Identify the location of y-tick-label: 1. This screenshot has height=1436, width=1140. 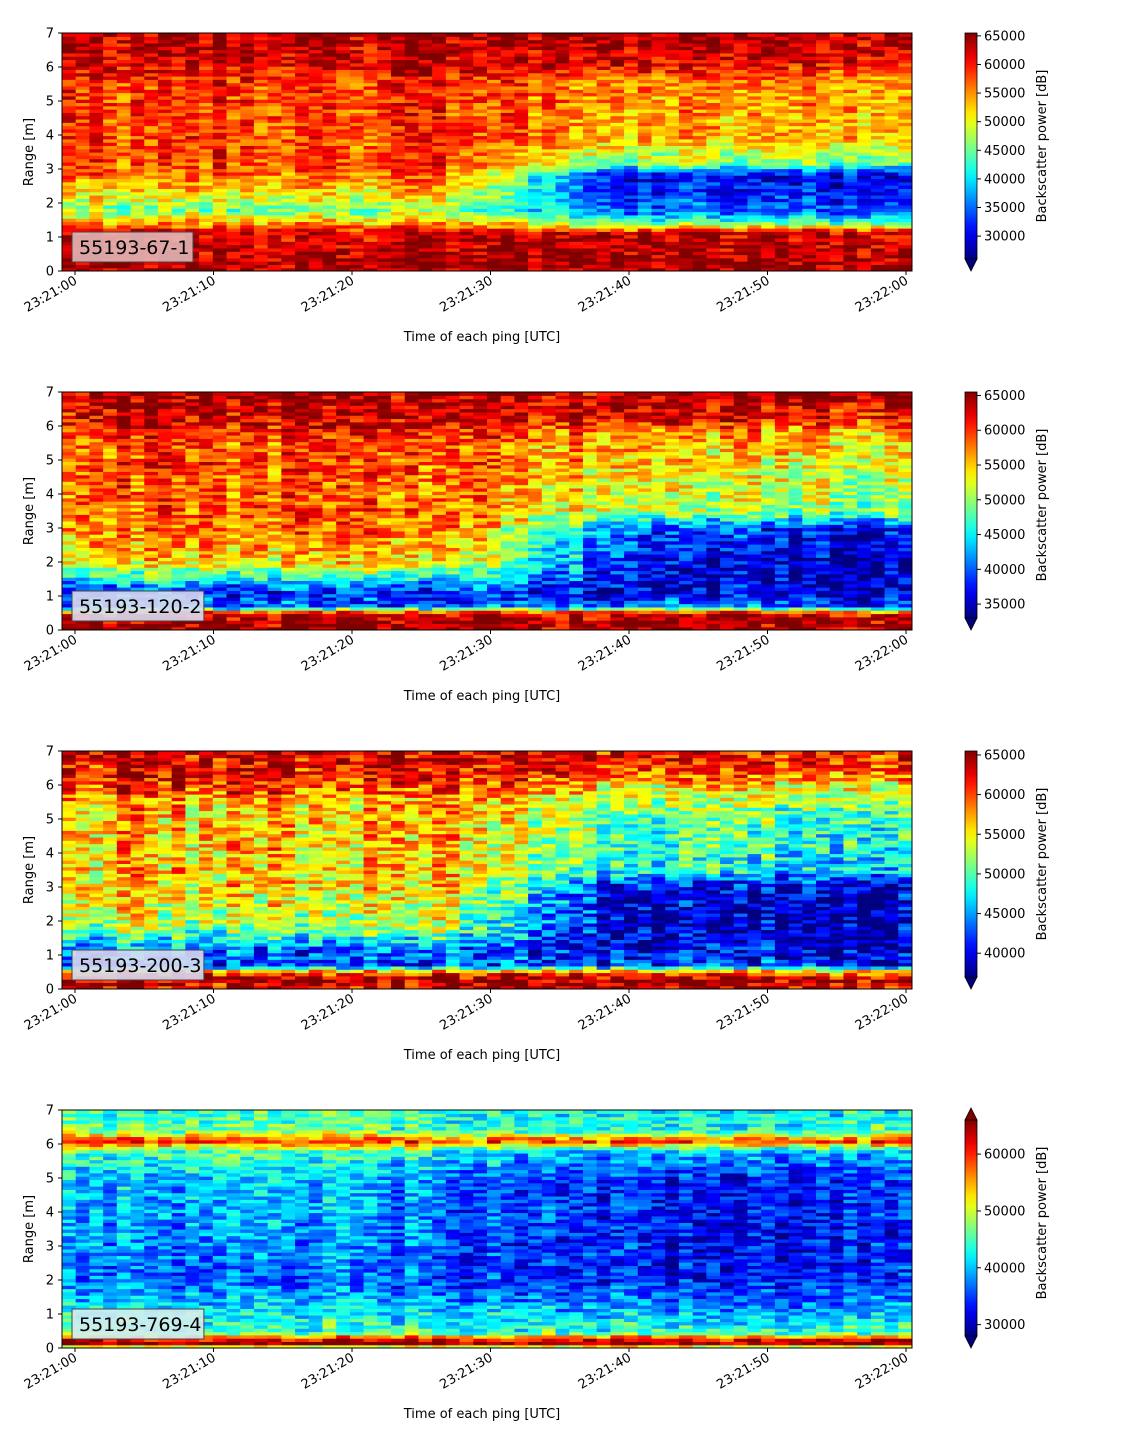
(50, 238).